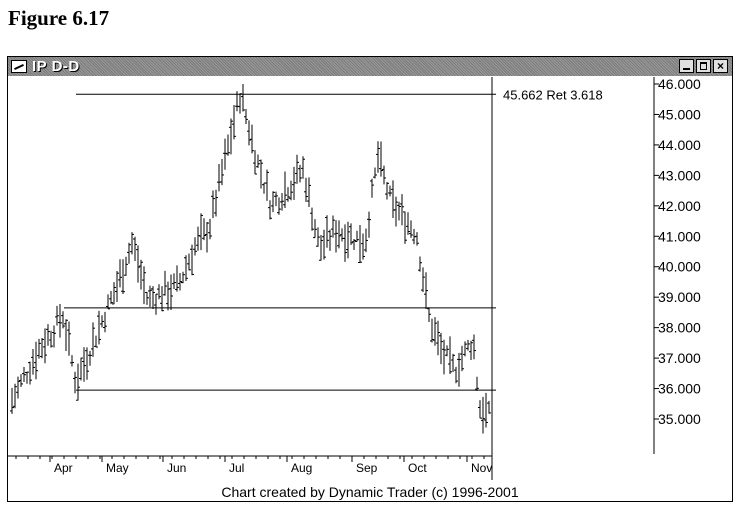 This screenshot has height=507, width=738. Describe the element at coordinates (679, 236) in the screenshot. I see `price-tick-label: 41.000` at that location.